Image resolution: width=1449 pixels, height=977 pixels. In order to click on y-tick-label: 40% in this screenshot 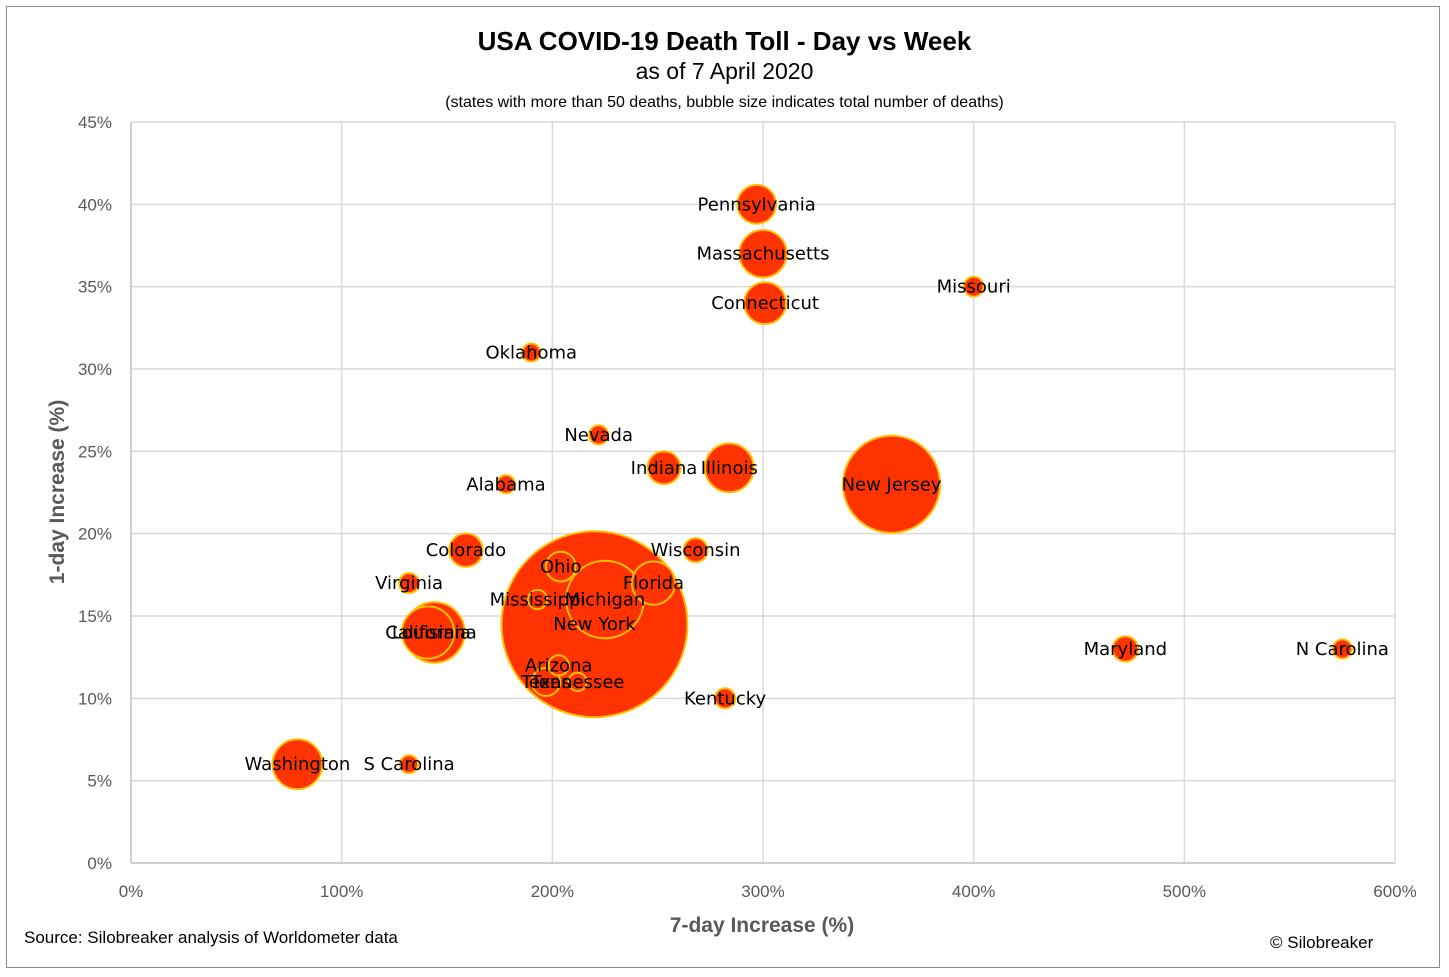, I will do `click(95, 204)`.